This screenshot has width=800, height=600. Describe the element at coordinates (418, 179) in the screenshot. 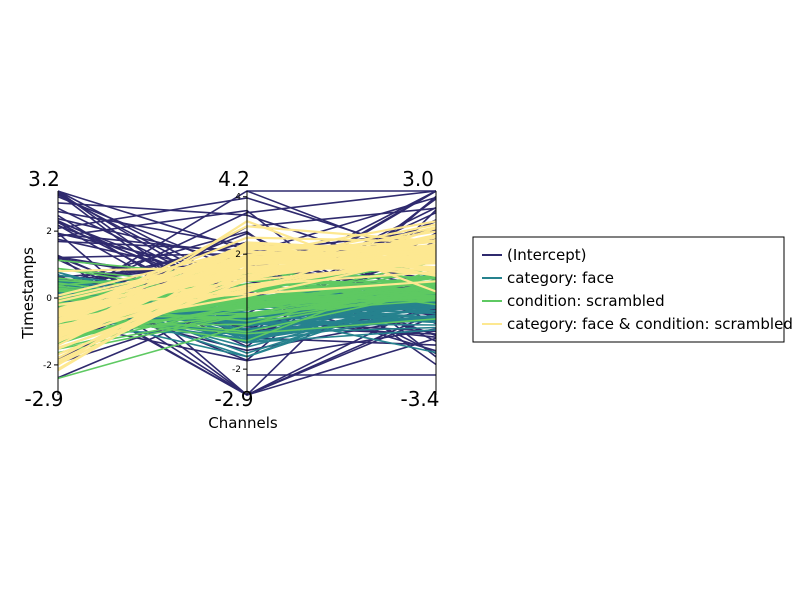

I see `axis-3-max-label: 3.0` at that location.